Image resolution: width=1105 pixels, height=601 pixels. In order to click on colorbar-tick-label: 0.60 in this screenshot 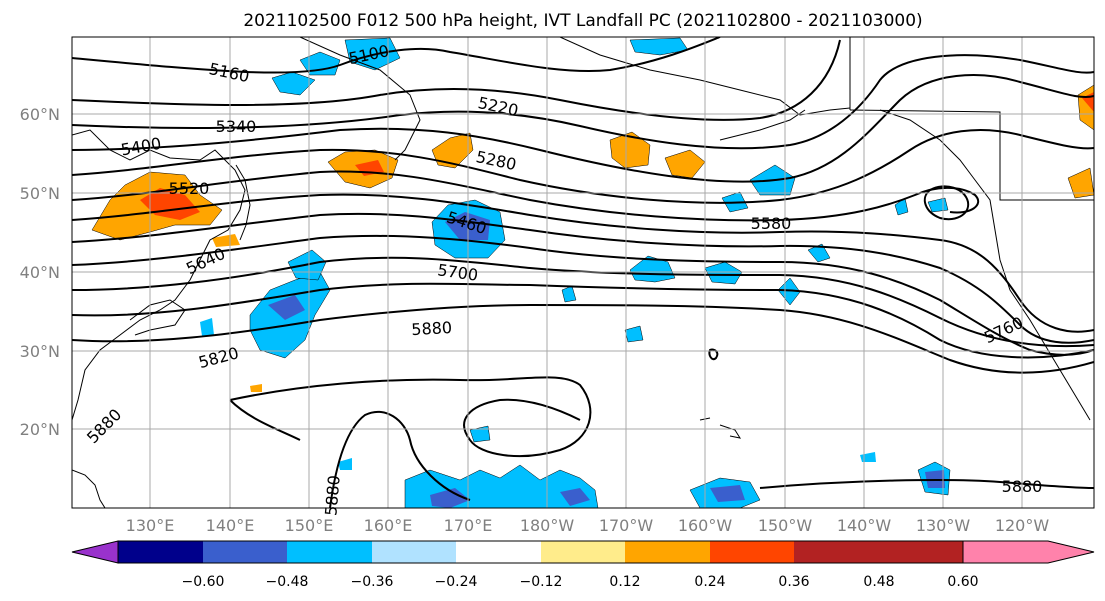, I will do `click(962, 582)`.